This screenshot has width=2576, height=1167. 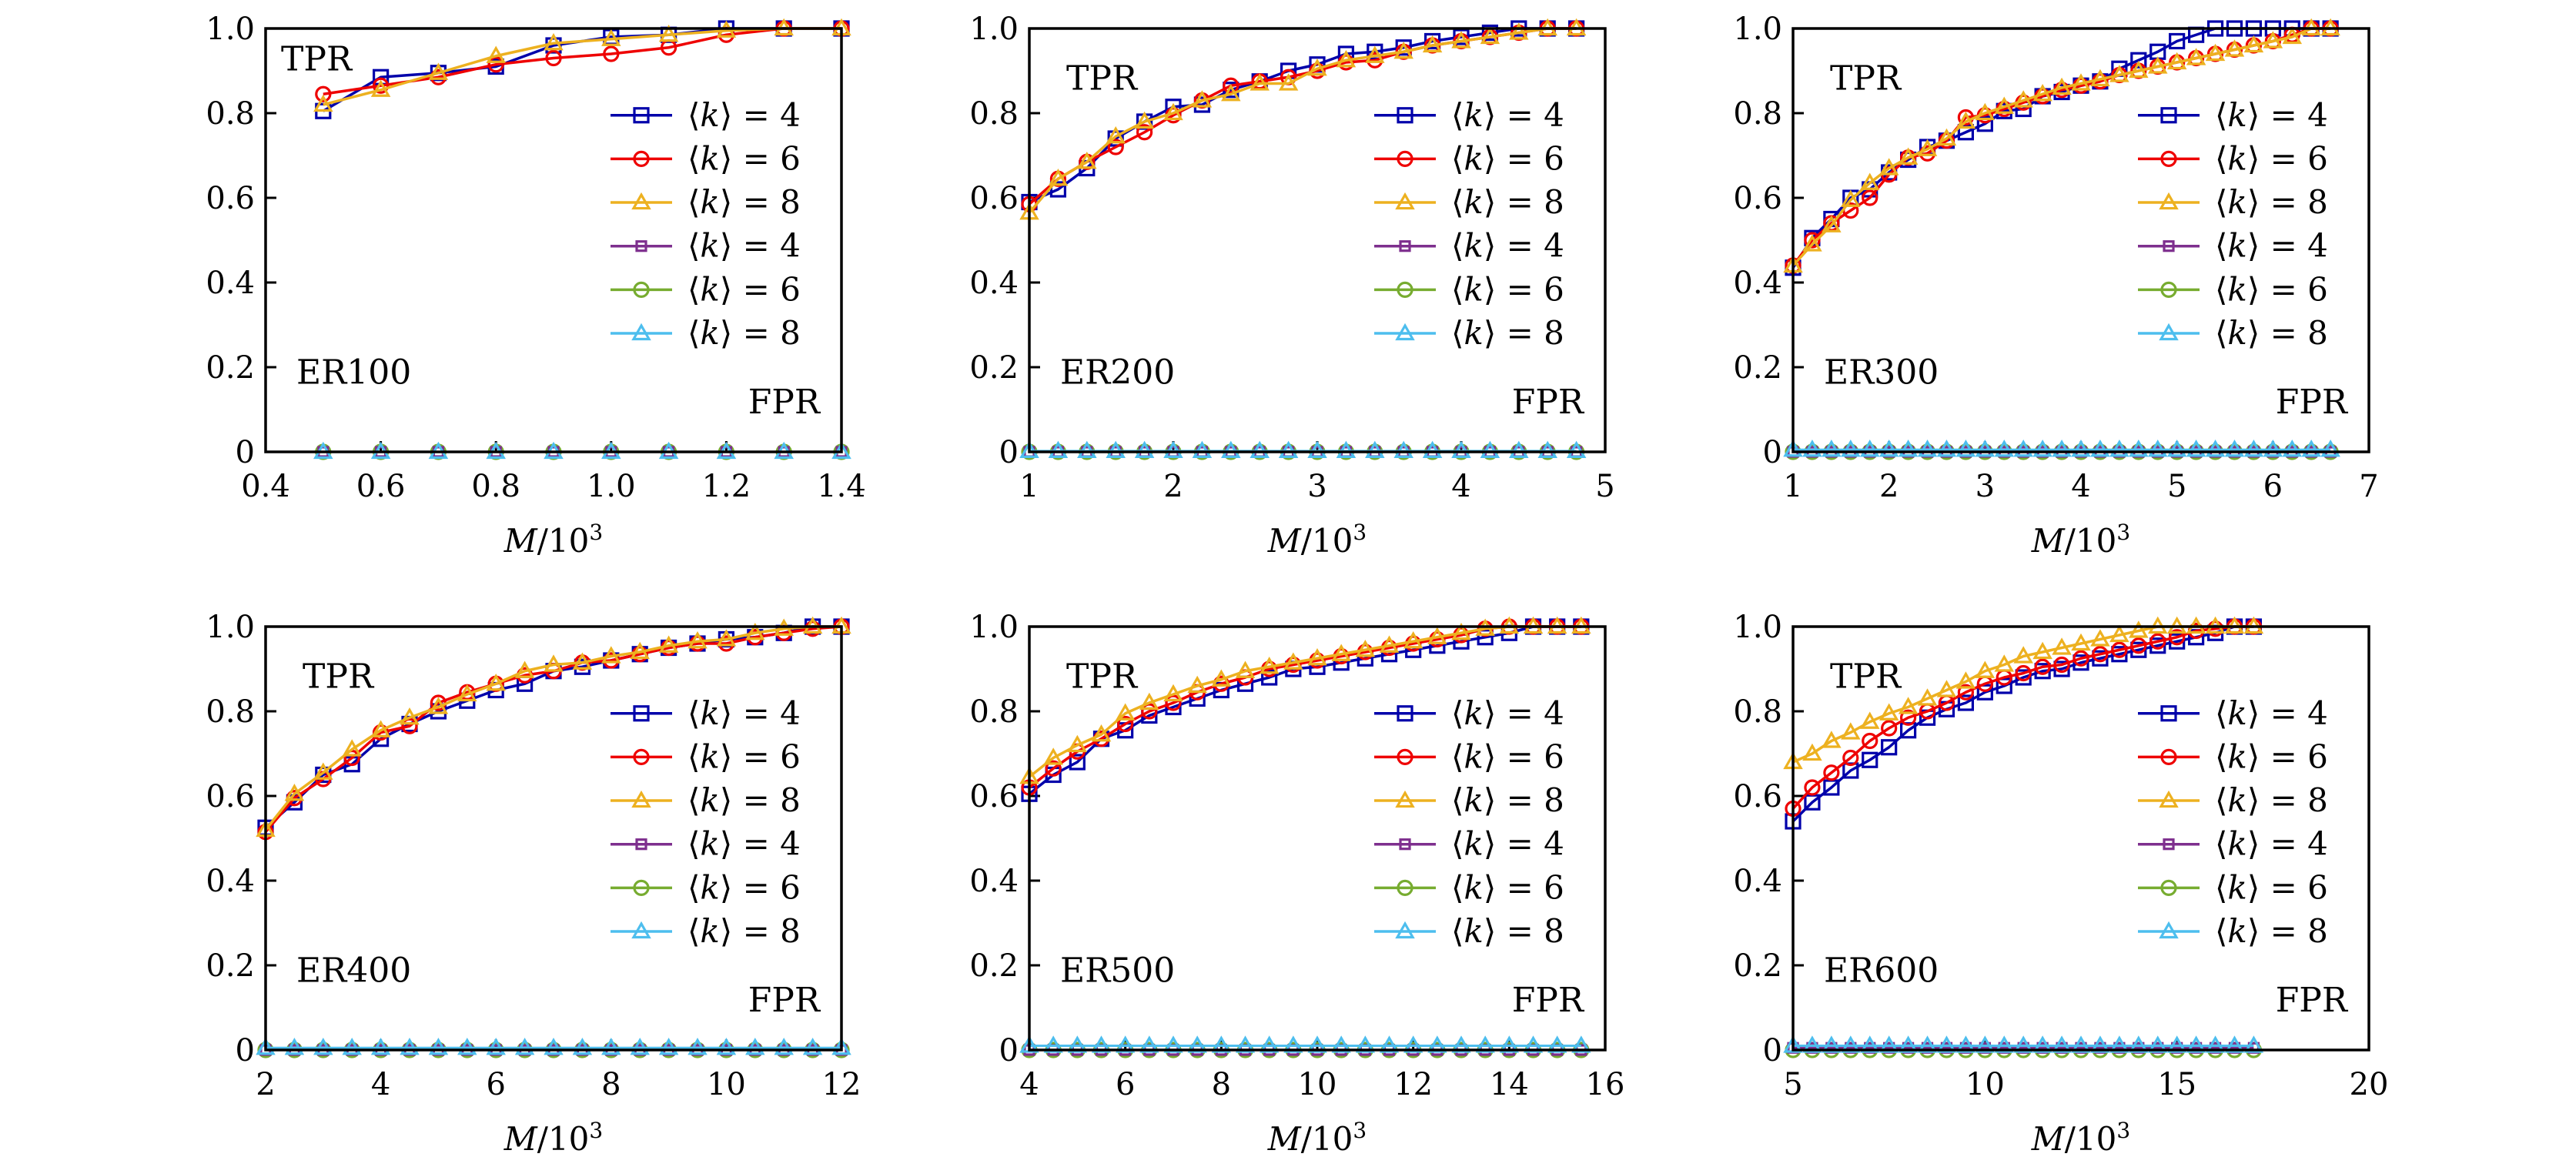 I want to click on legend-item-fpr_k6: ⟨k⟩ = 6, so click(x=2233, y=289).